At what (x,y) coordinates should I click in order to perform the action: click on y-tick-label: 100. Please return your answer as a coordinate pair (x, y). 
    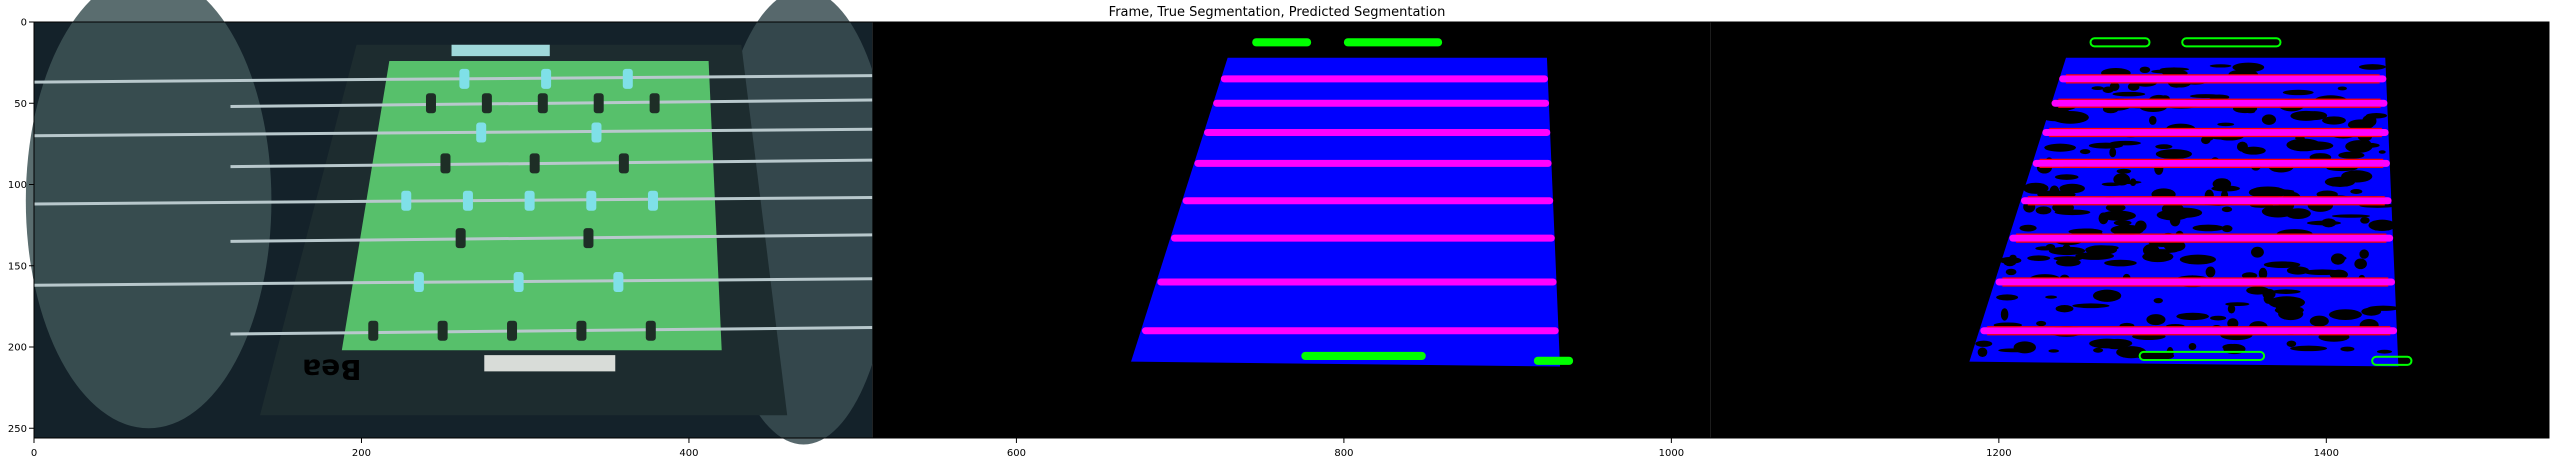
    Looking at the image, I should click on (17, 185).